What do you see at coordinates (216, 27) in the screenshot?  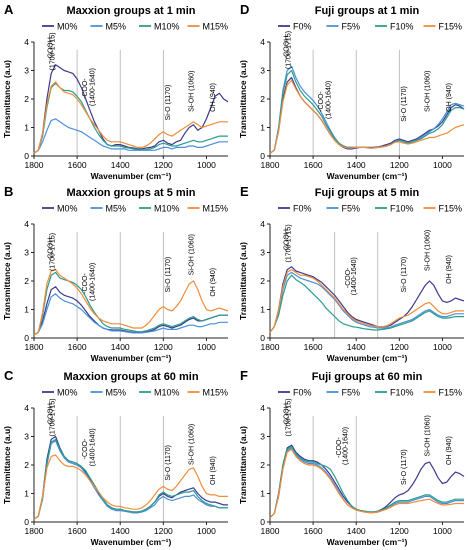 I see `legend-label: M15%` at bounding box center [216, 27].